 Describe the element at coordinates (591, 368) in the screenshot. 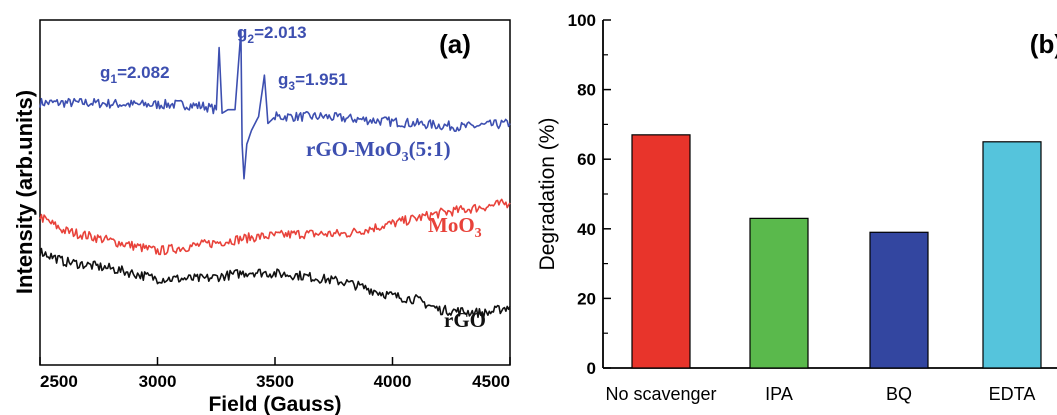

I see `panel-b-y-tick-label: 0` at that location.